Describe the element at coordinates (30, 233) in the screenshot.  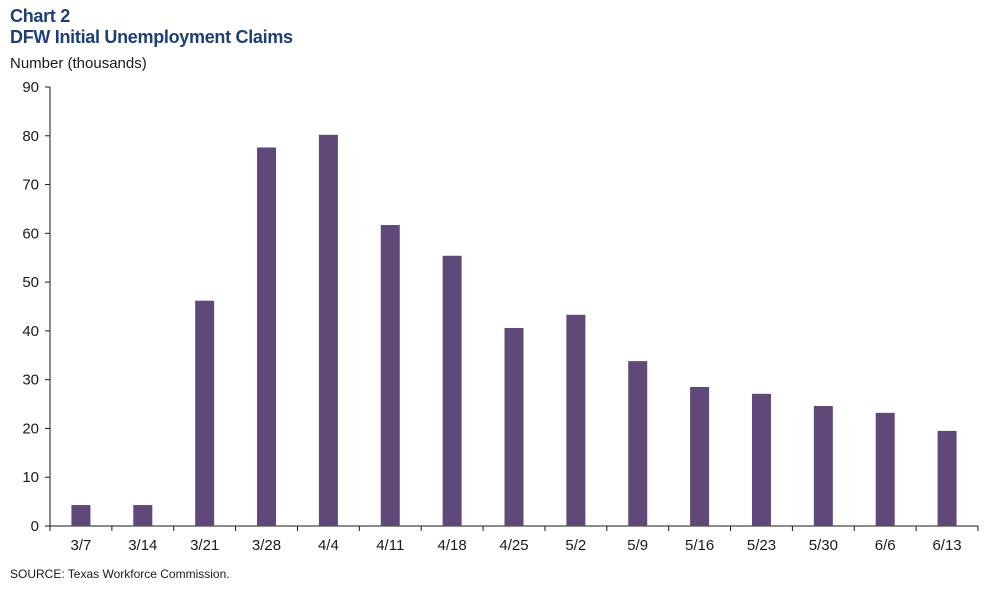
I see `y-tick-label: 60` at that location.